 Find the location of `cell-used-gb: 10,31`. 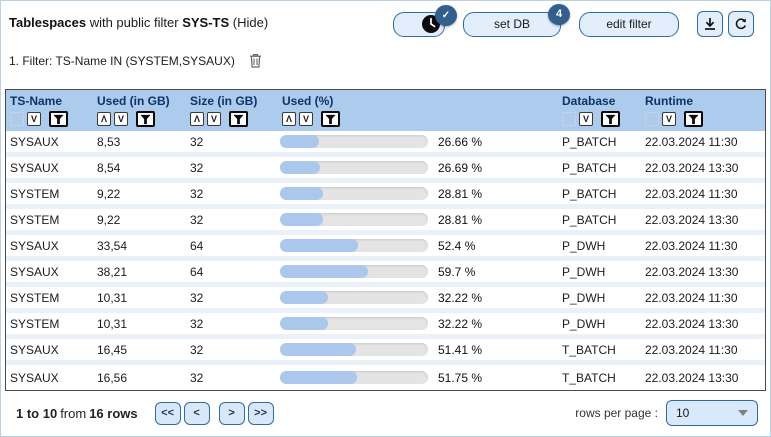

cell-used-gb: 10,31 is located at coordinates (112, 323).